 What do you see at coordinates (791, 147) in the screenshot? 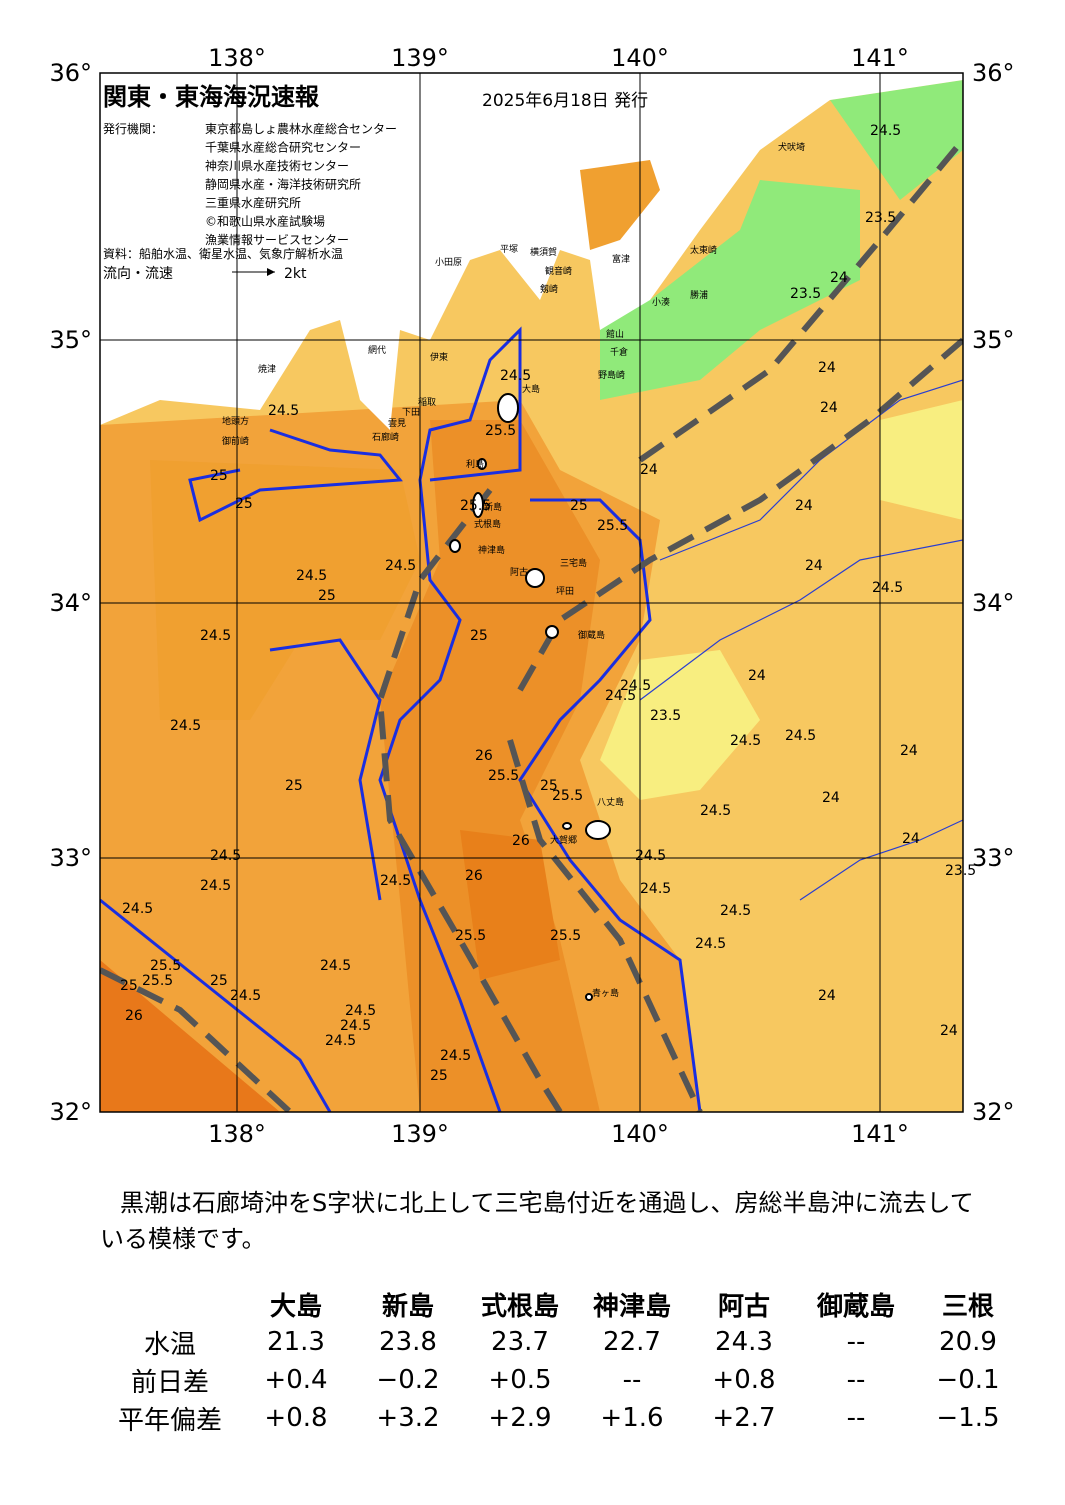
I see `place-name: 犬吠埼` at bounding box center [791, 147].